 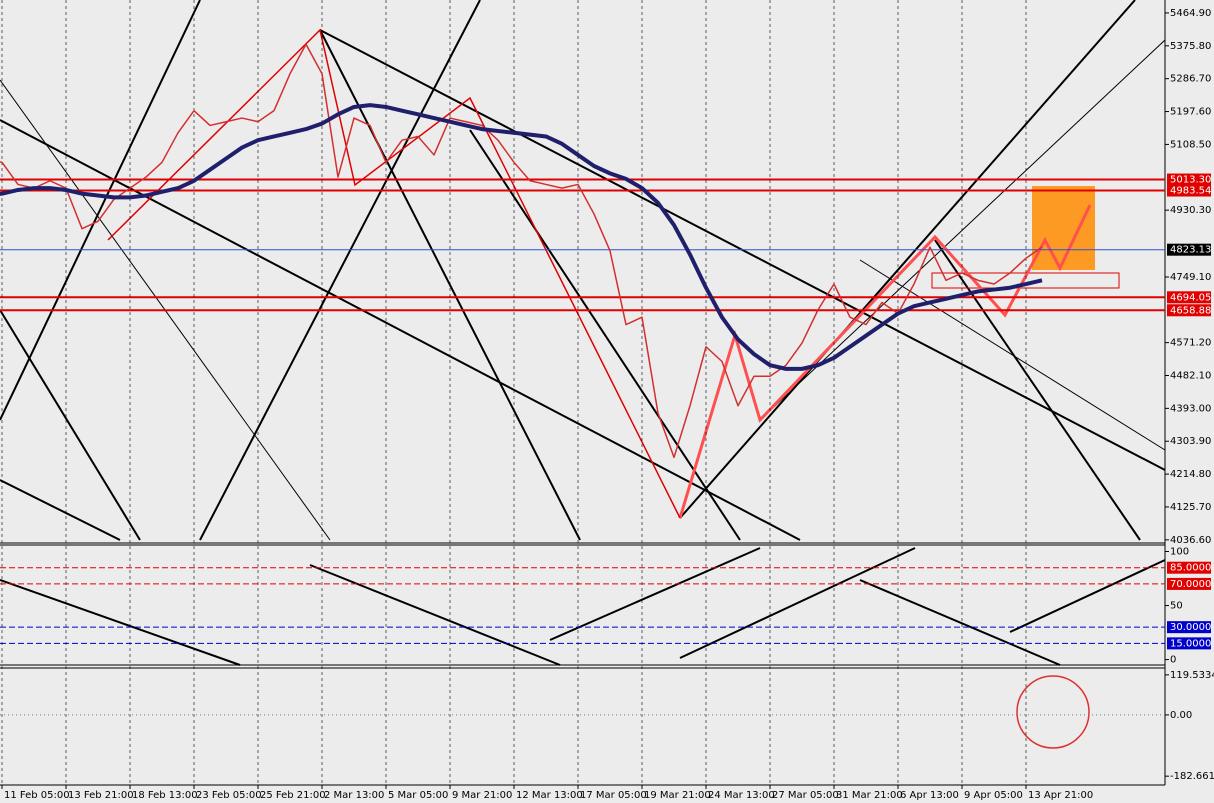 What do you see at coordinates (677, 795) in the screenshot?
I see `x-tick-label: 19 Mar 21:00` at bounding box center [677, 795].